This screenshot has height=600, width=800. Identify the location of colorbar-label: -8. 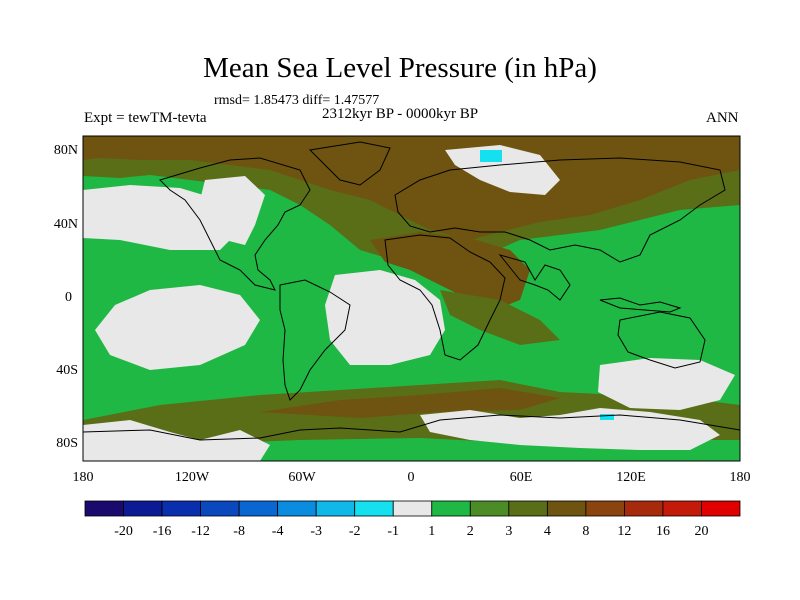
(239, 531).